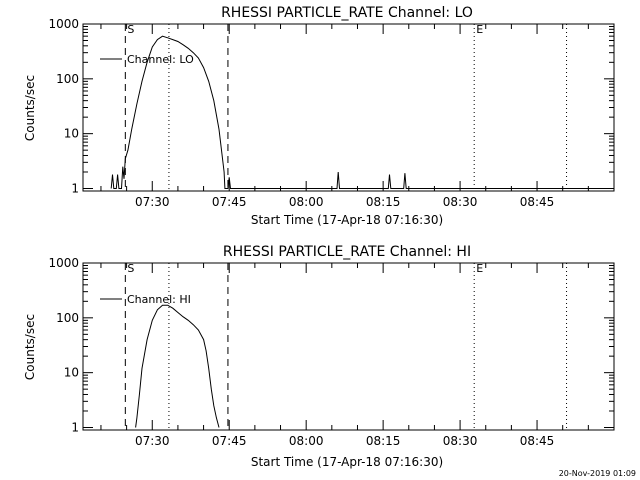 The width and height of the screenshot is (640, 480). I want to click on legend: Channel: LO, so click(147, 59).